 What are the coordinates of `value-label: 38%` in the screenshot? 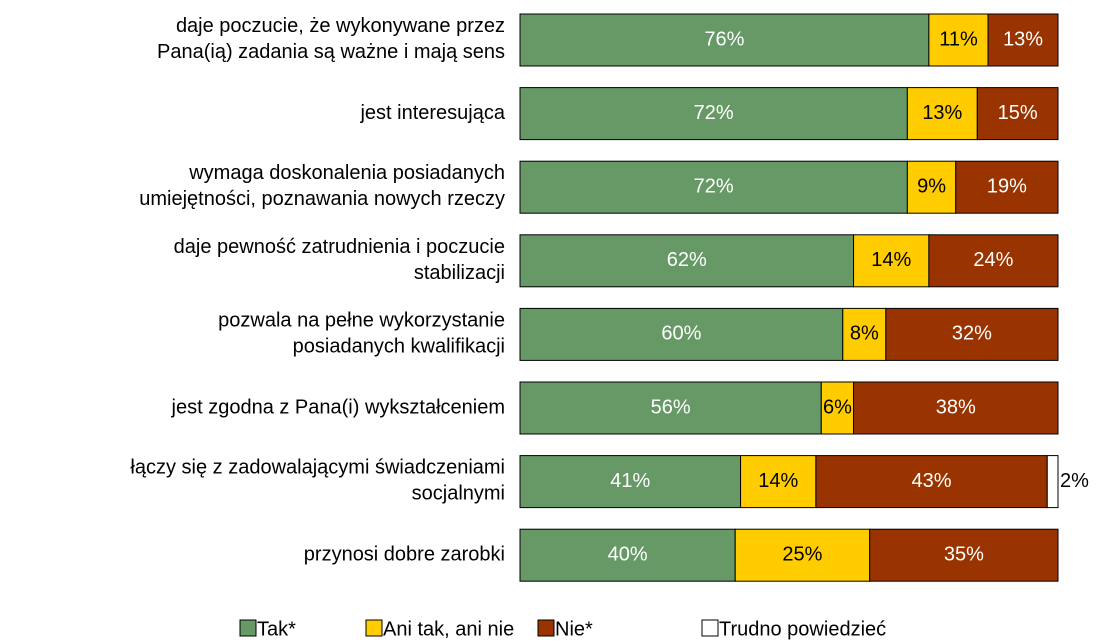 It's located at (956, 407).